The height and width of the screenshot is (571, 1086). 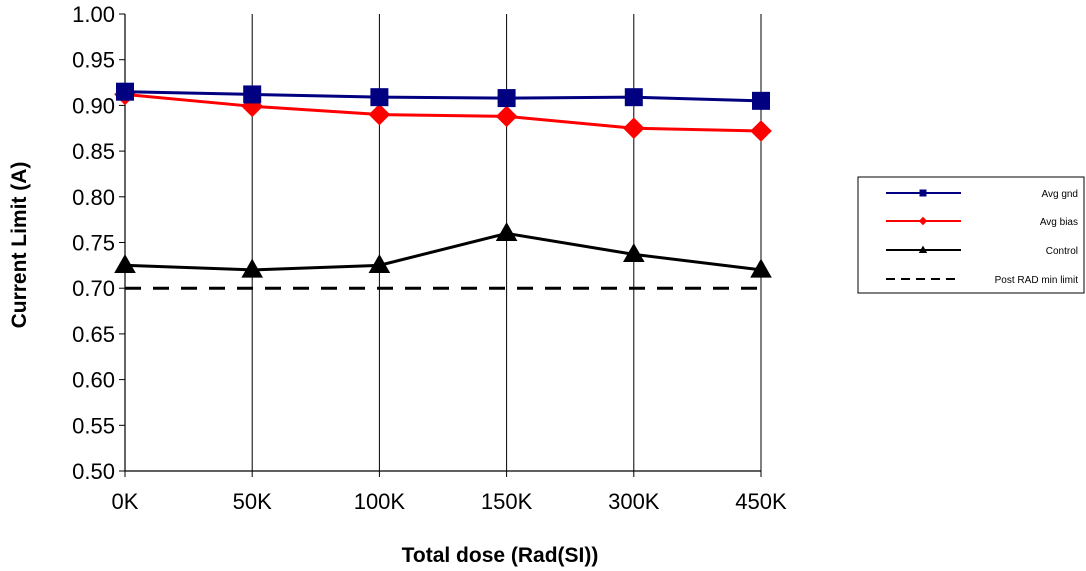 I want to click on legend-label: Control, so click(x=1062, y=251).